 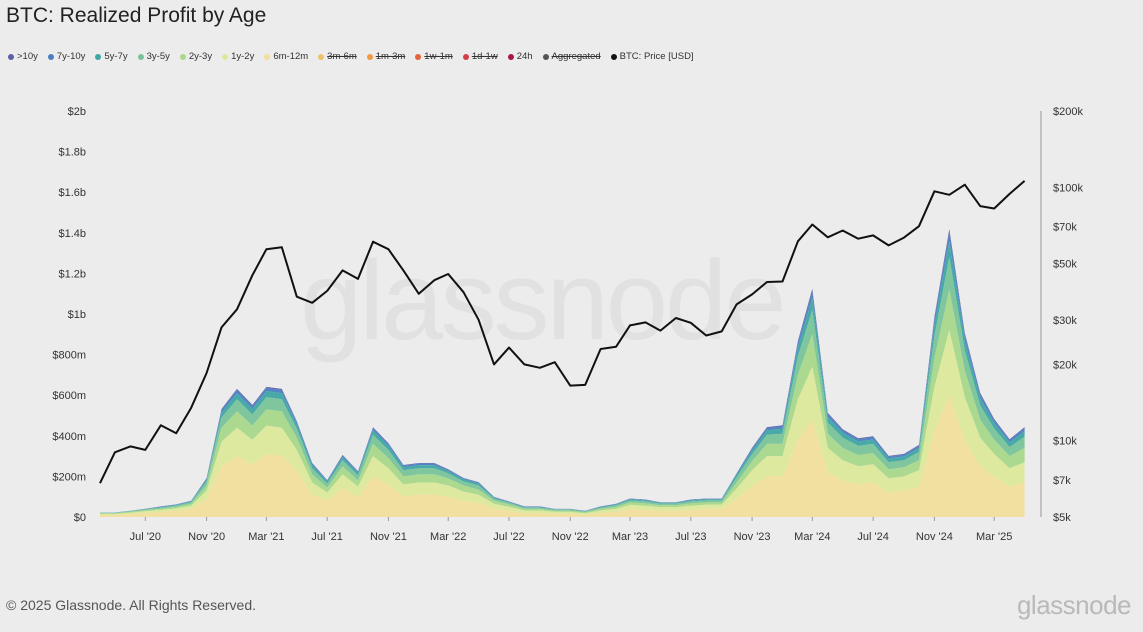 I want to click on x-tick-label: Jul '24, so click(x=872, y=537).